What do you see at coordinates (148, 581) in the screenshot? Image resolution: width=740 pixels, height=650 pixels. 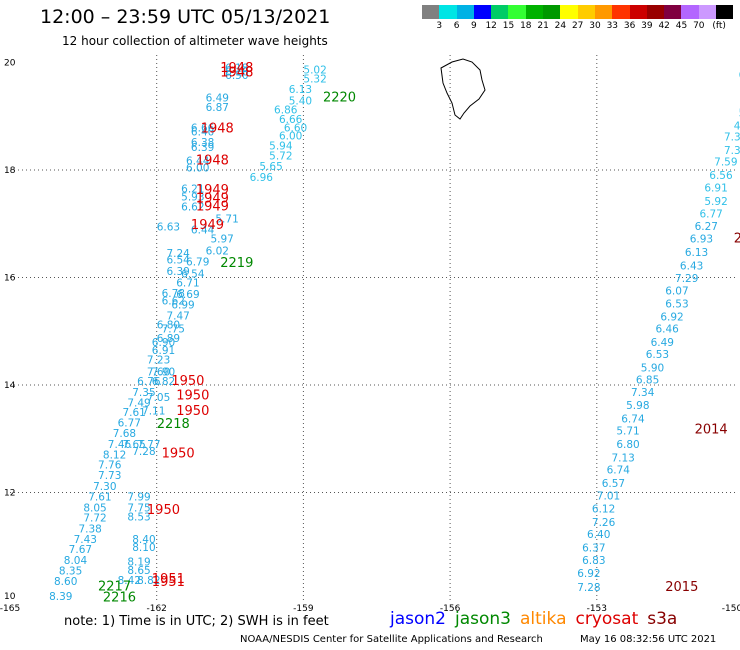 I see `wave-height-label: 8.82` at bounding box center [148, 581].